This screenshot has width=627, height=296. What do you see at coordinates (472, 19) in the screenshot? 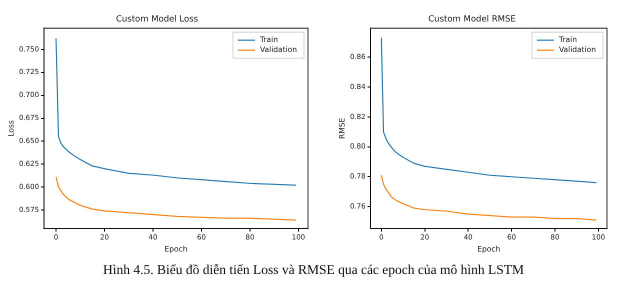
I see `chart-title: Custom Model RMSE` at bounding box center [472, 19].